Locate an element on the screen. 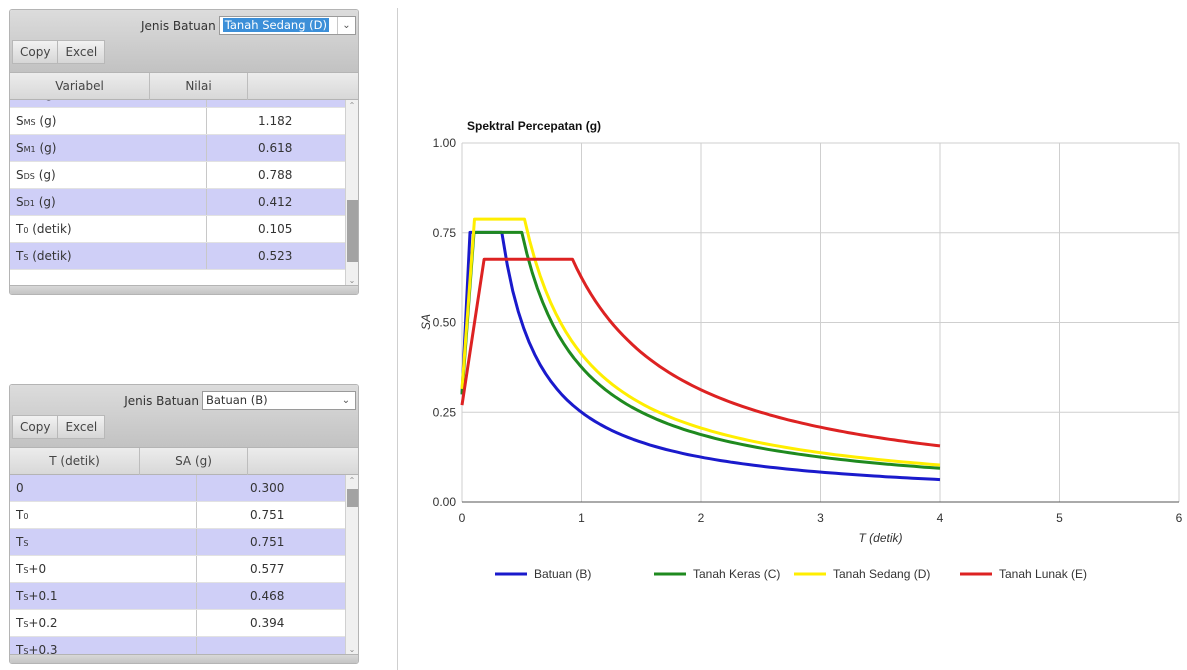  variable-cell: TS+0.1 is located at coordinates (37, 597).